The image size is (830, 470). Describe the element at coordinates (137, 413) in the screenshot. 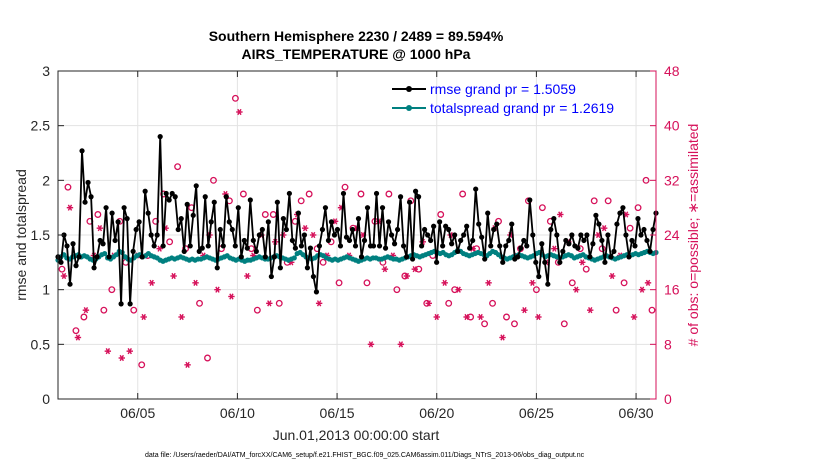

I see `x-tick-label: 06/05` at that location.